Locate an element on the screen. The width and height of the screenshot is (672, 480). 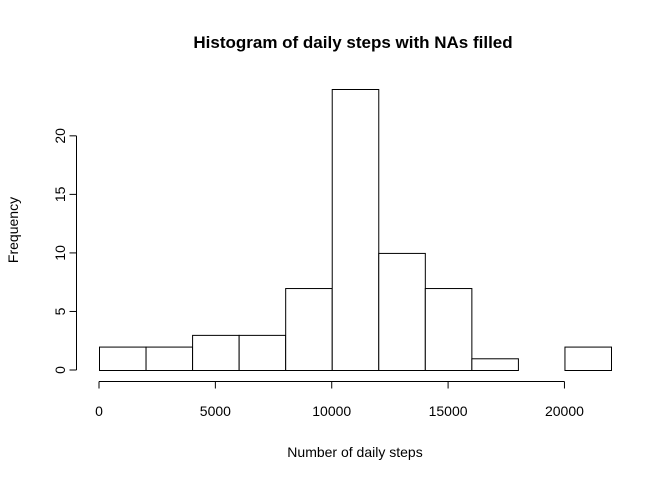
y-axis: 0 5 10 15 20 is located at coordinates (64, 251).